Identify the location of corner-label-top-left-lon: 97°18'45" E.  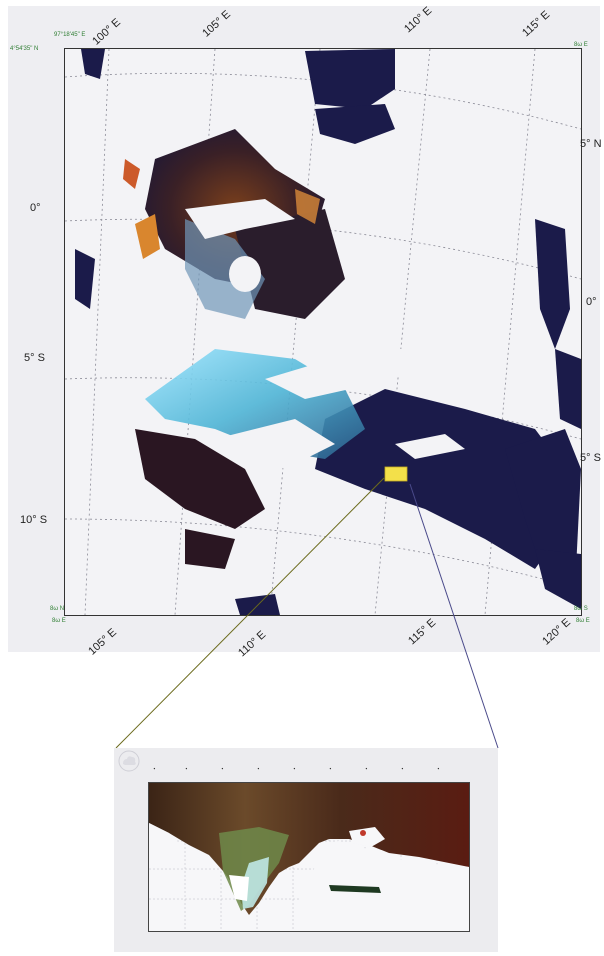
(70, 35).